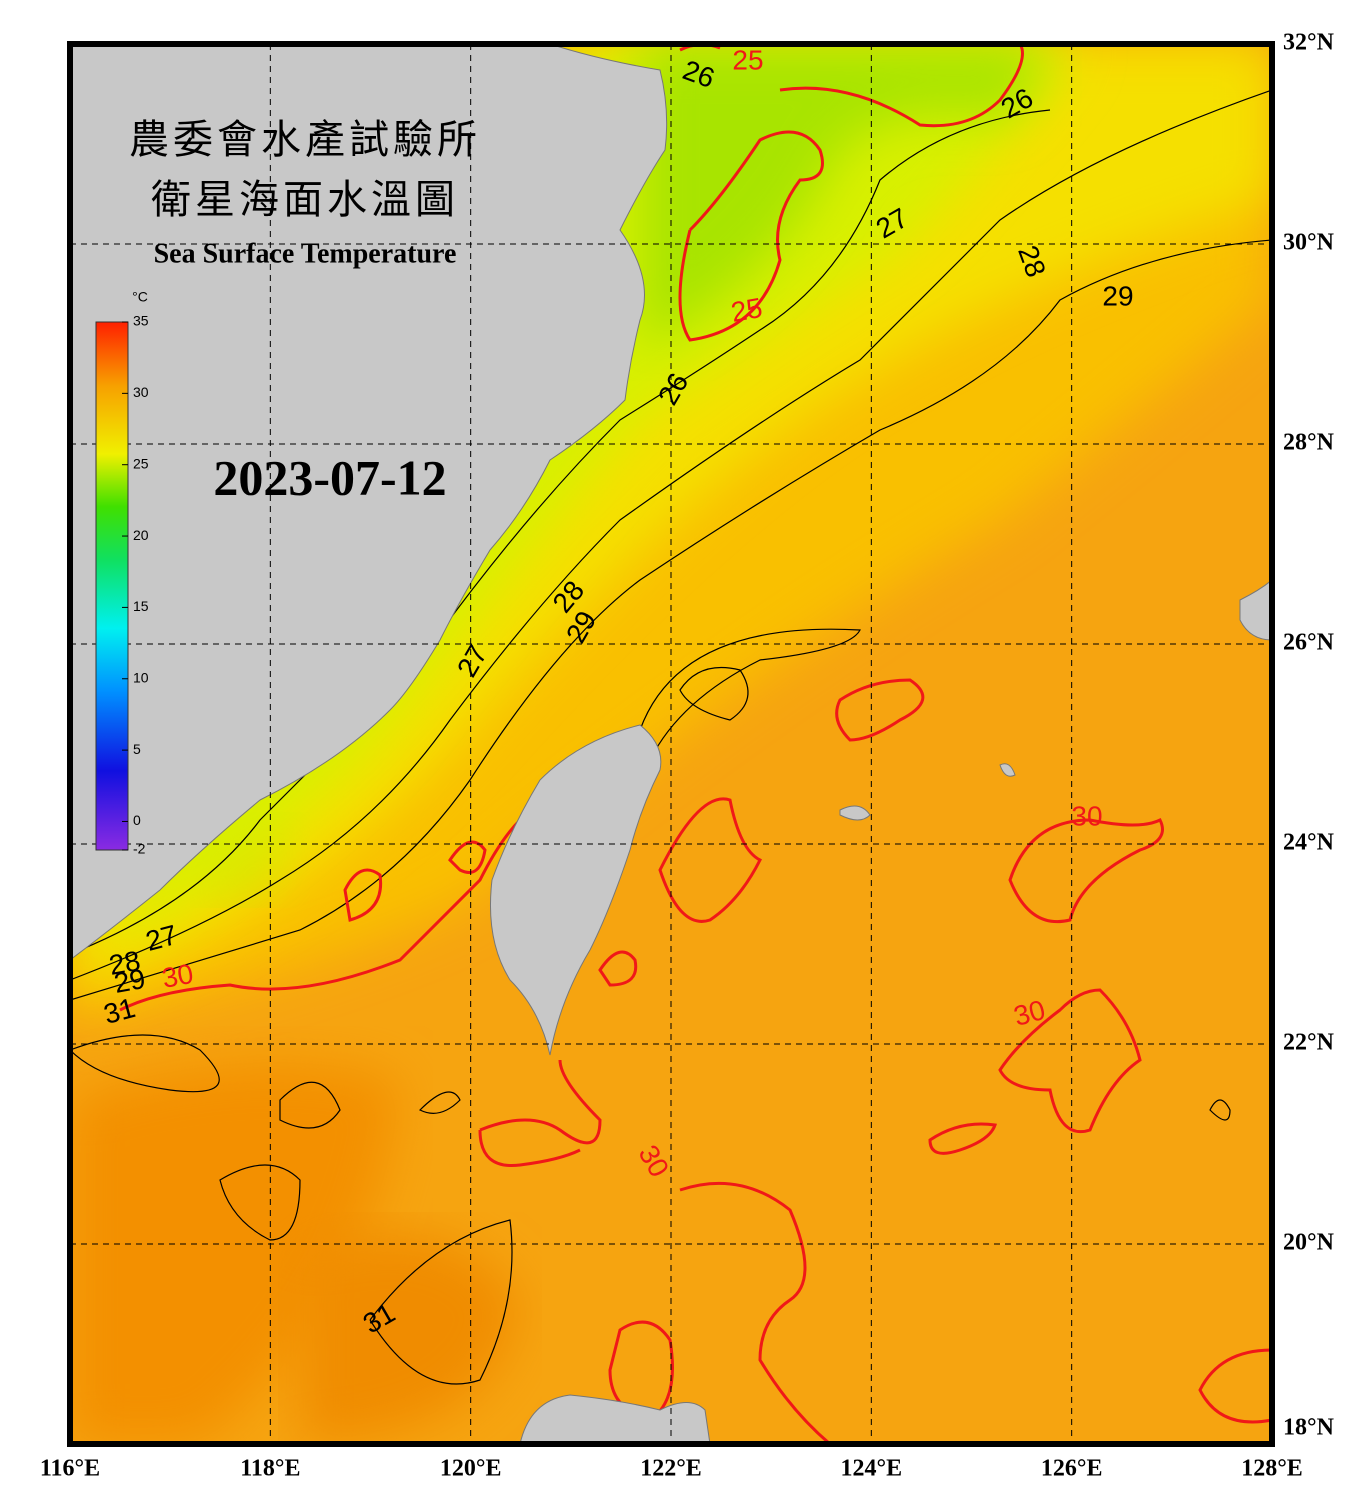 Image resolution: width=1350 pixels, height=1505 pixels. What do you see at coordinates (329, 477) in the screenshot?
I see `date: 2023-07-12` at bounding box center [329, 477].